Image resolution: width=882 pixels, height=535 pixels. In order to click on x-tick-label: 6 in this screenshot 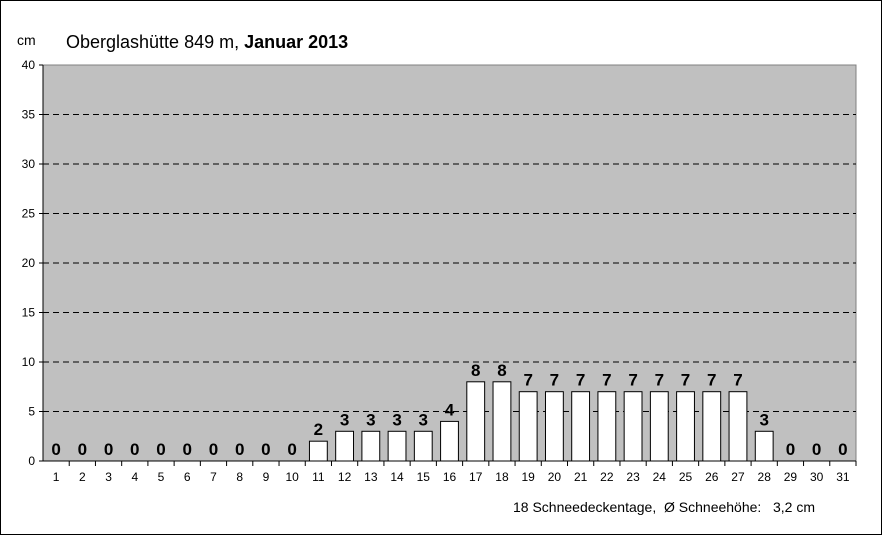, I will do `click(187, 477)`.